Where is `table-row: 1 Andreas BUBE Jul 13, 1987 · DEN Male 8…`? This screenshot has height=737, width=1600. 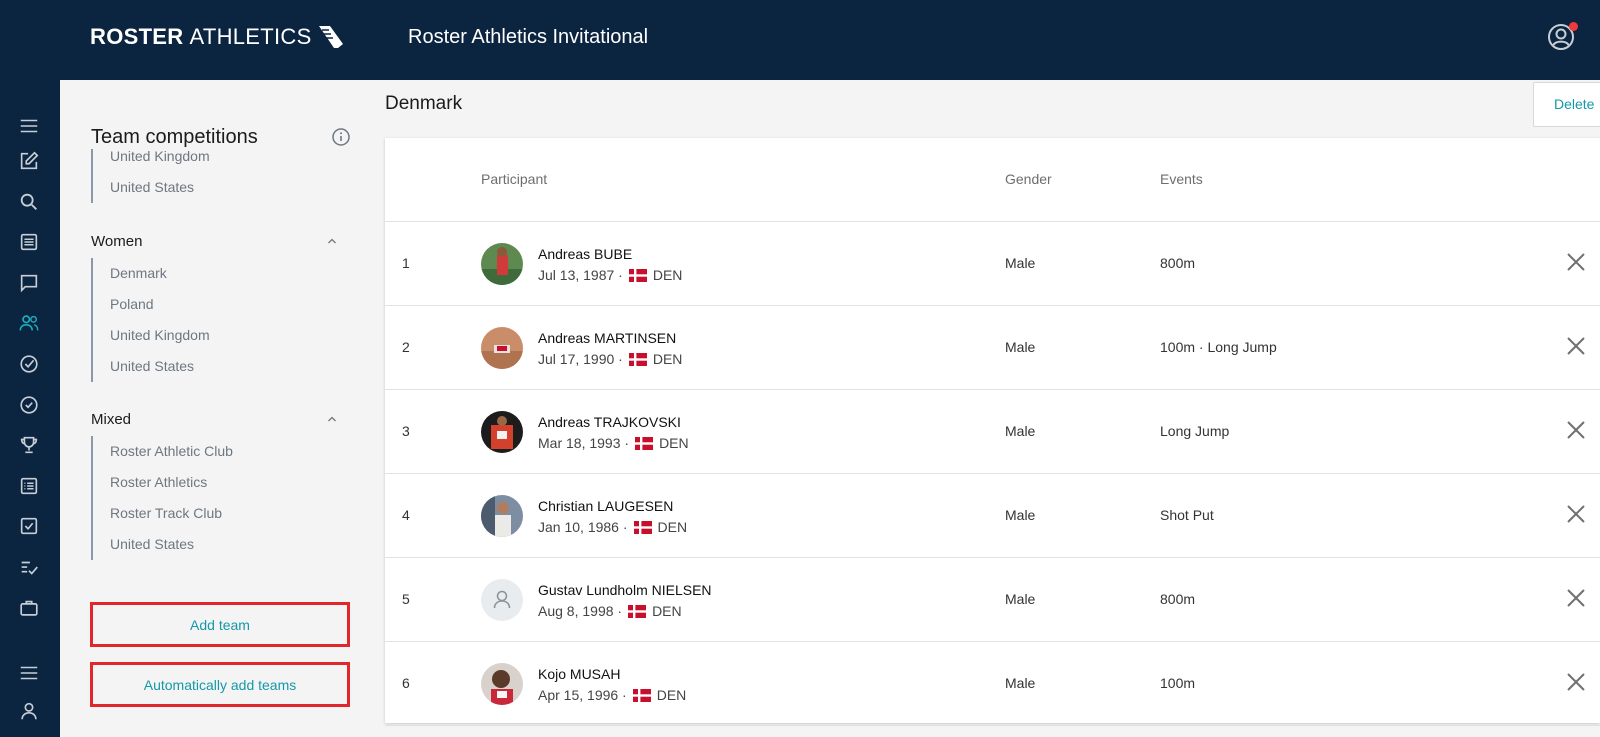 table-row: 1 Andreas BUBE Jul 13, 1987 · DEN Male 8… is located at coordinates (992, 264).